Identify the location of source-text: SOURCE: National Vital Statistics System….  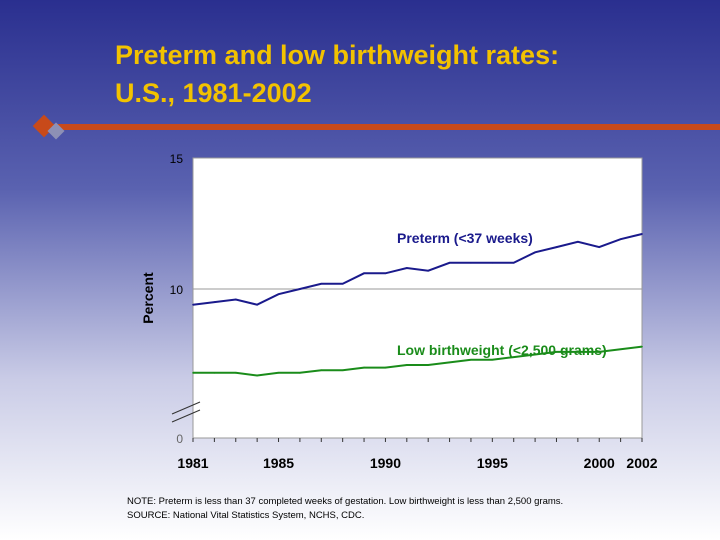
(246, 515).